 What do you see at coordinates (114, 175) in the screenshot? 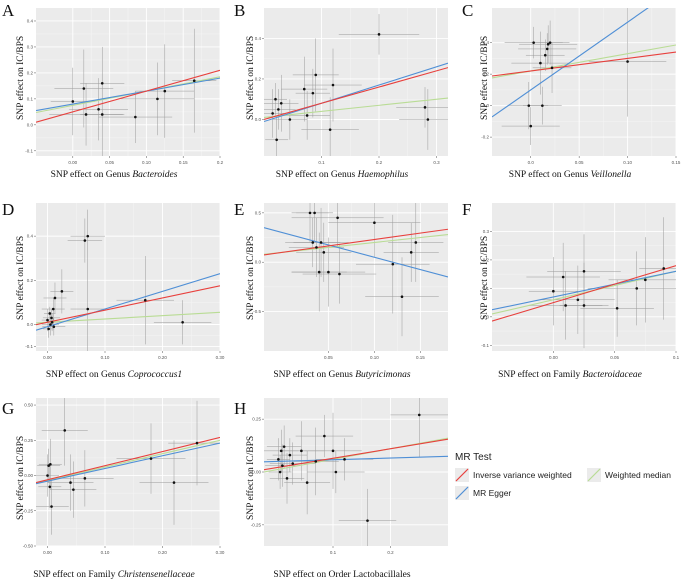
I see `x-axis-label: SNP effect on Genus Bacteroides` at bounding box center [114, 175].